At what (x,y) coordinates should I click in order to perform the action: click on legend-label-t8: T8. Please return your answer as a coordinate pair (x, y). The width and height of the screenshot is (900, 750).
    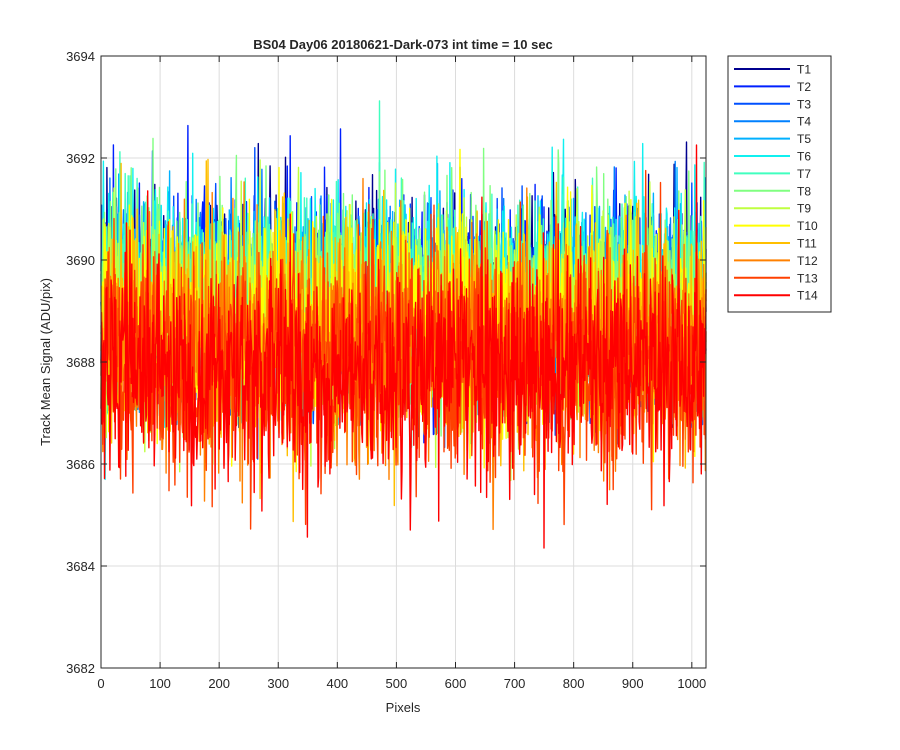
    Looking at the image, I should click on (804, 191).